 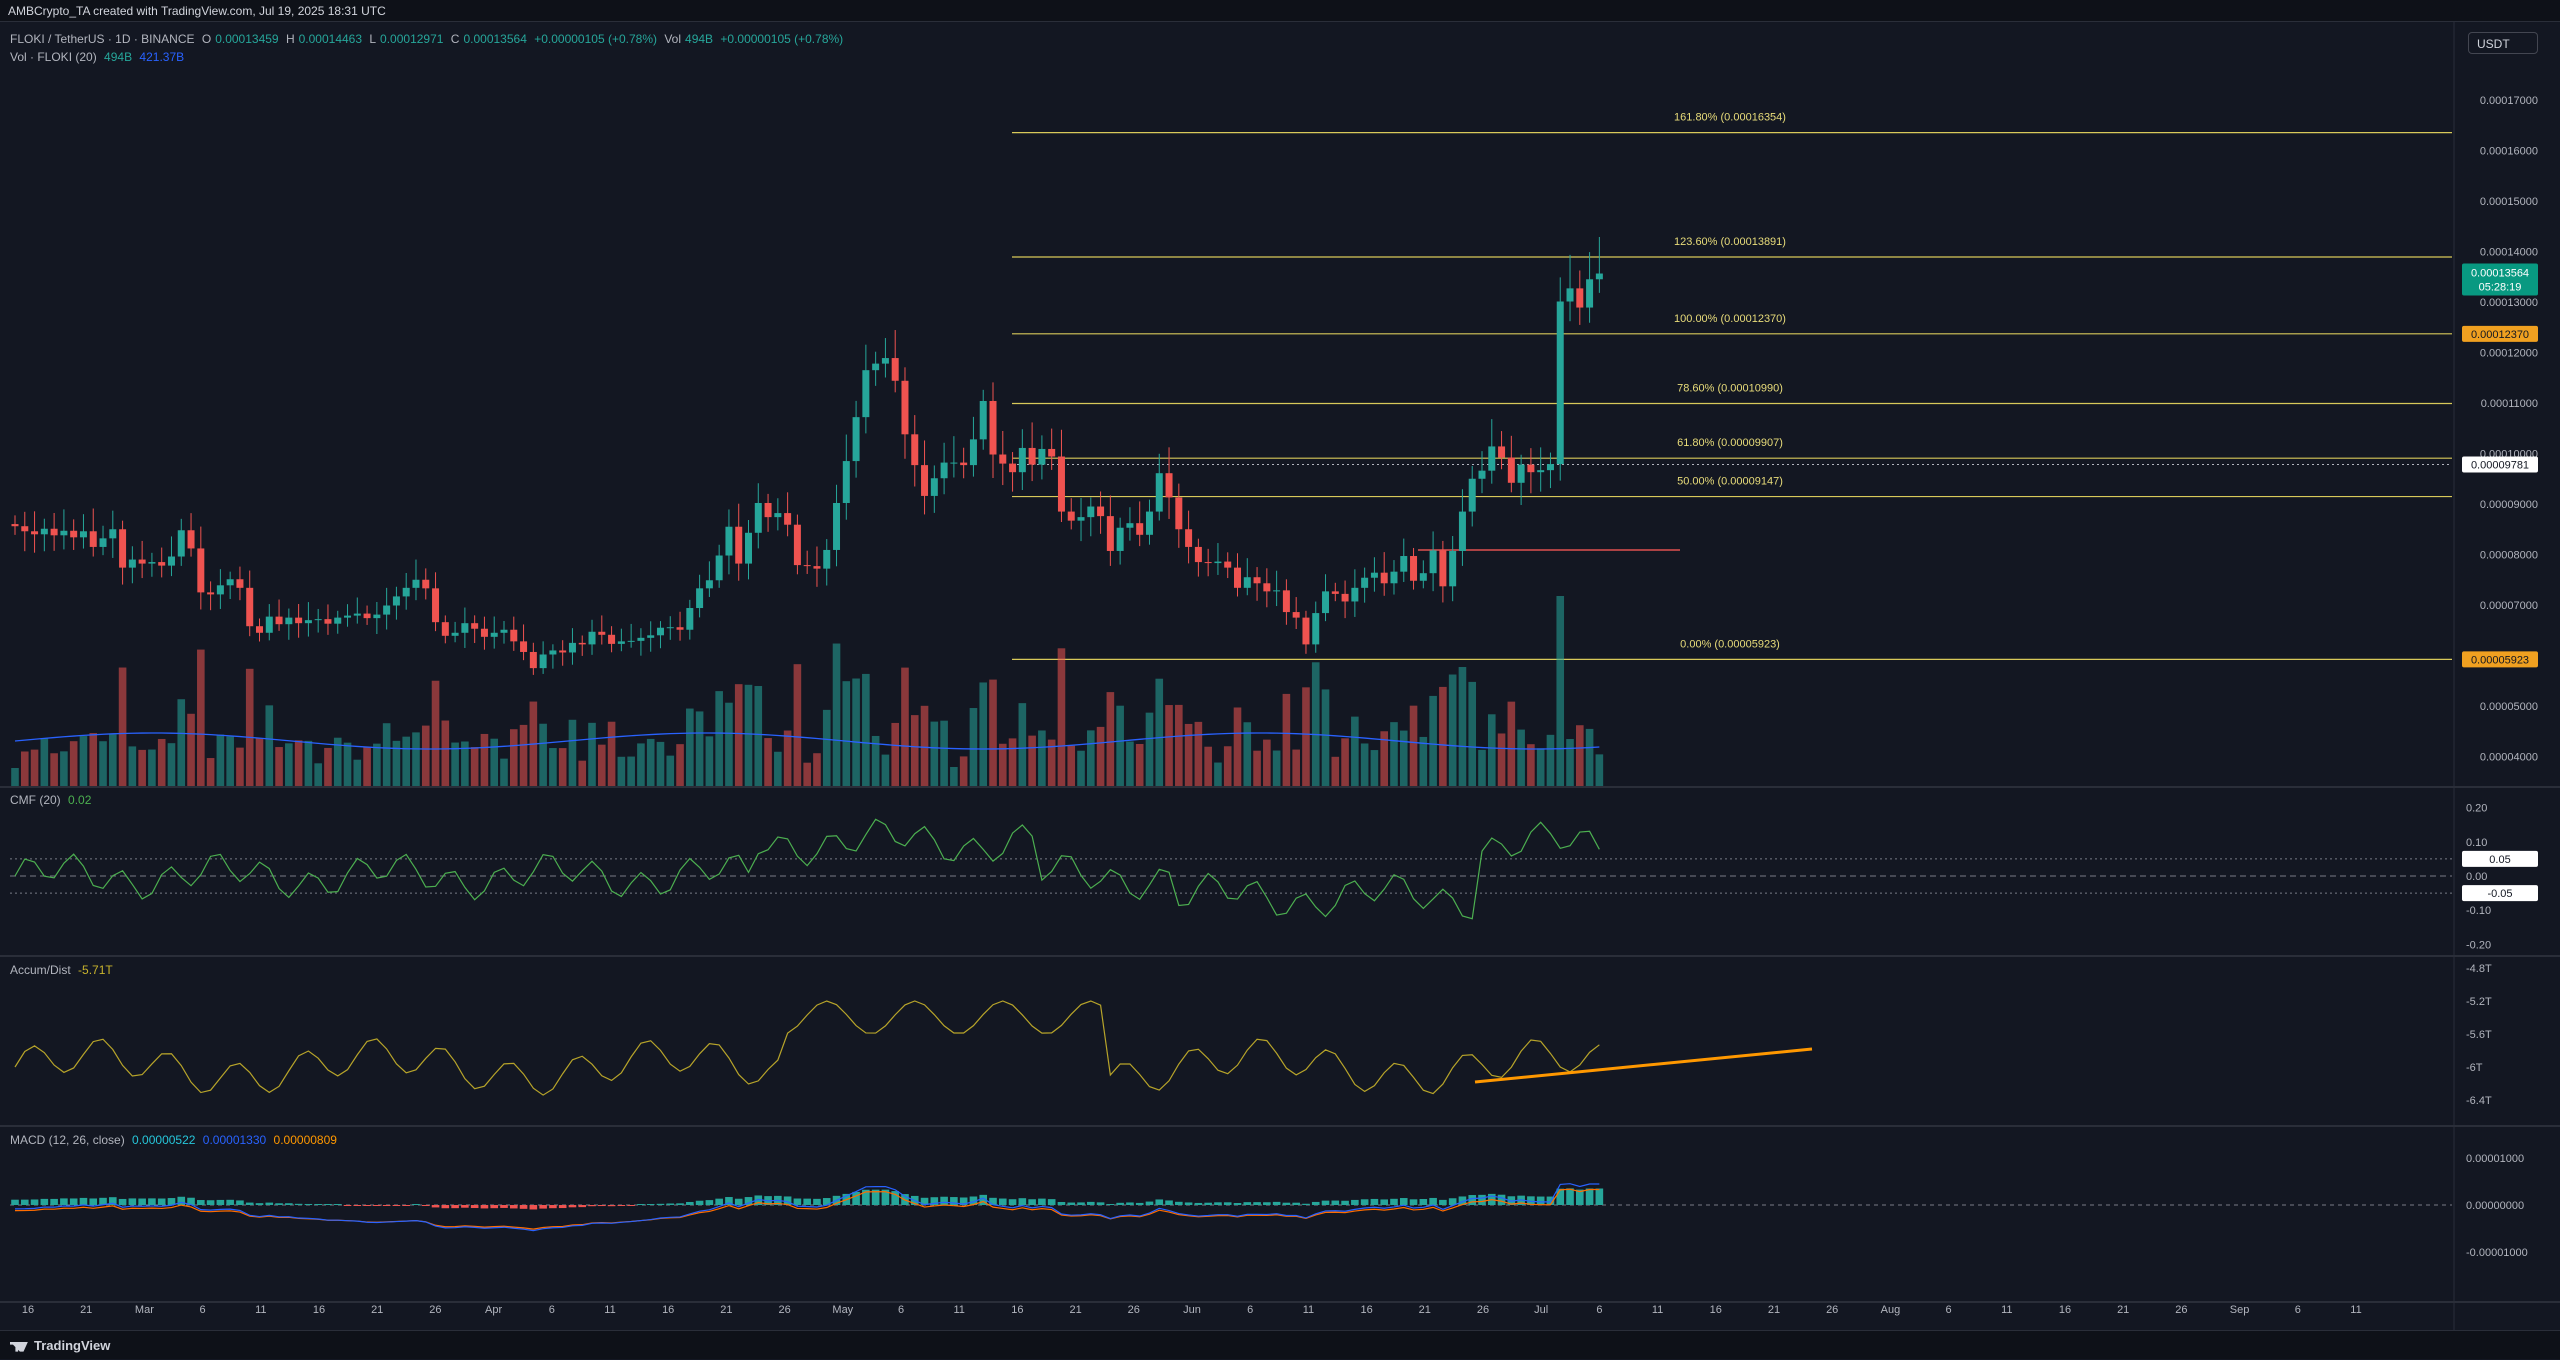 I want to click on cmf-title: CMF (20), so click(x=35, y=800).